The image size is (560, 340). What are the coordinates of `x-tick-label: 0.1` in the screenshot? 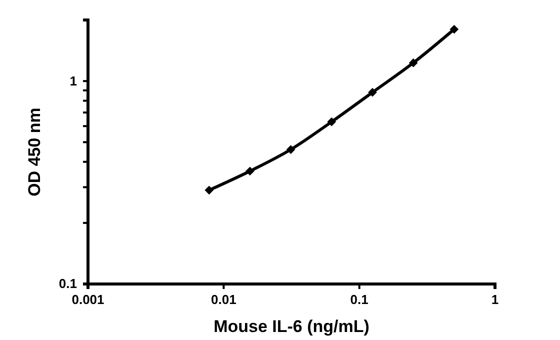 It's located at (359, 300).